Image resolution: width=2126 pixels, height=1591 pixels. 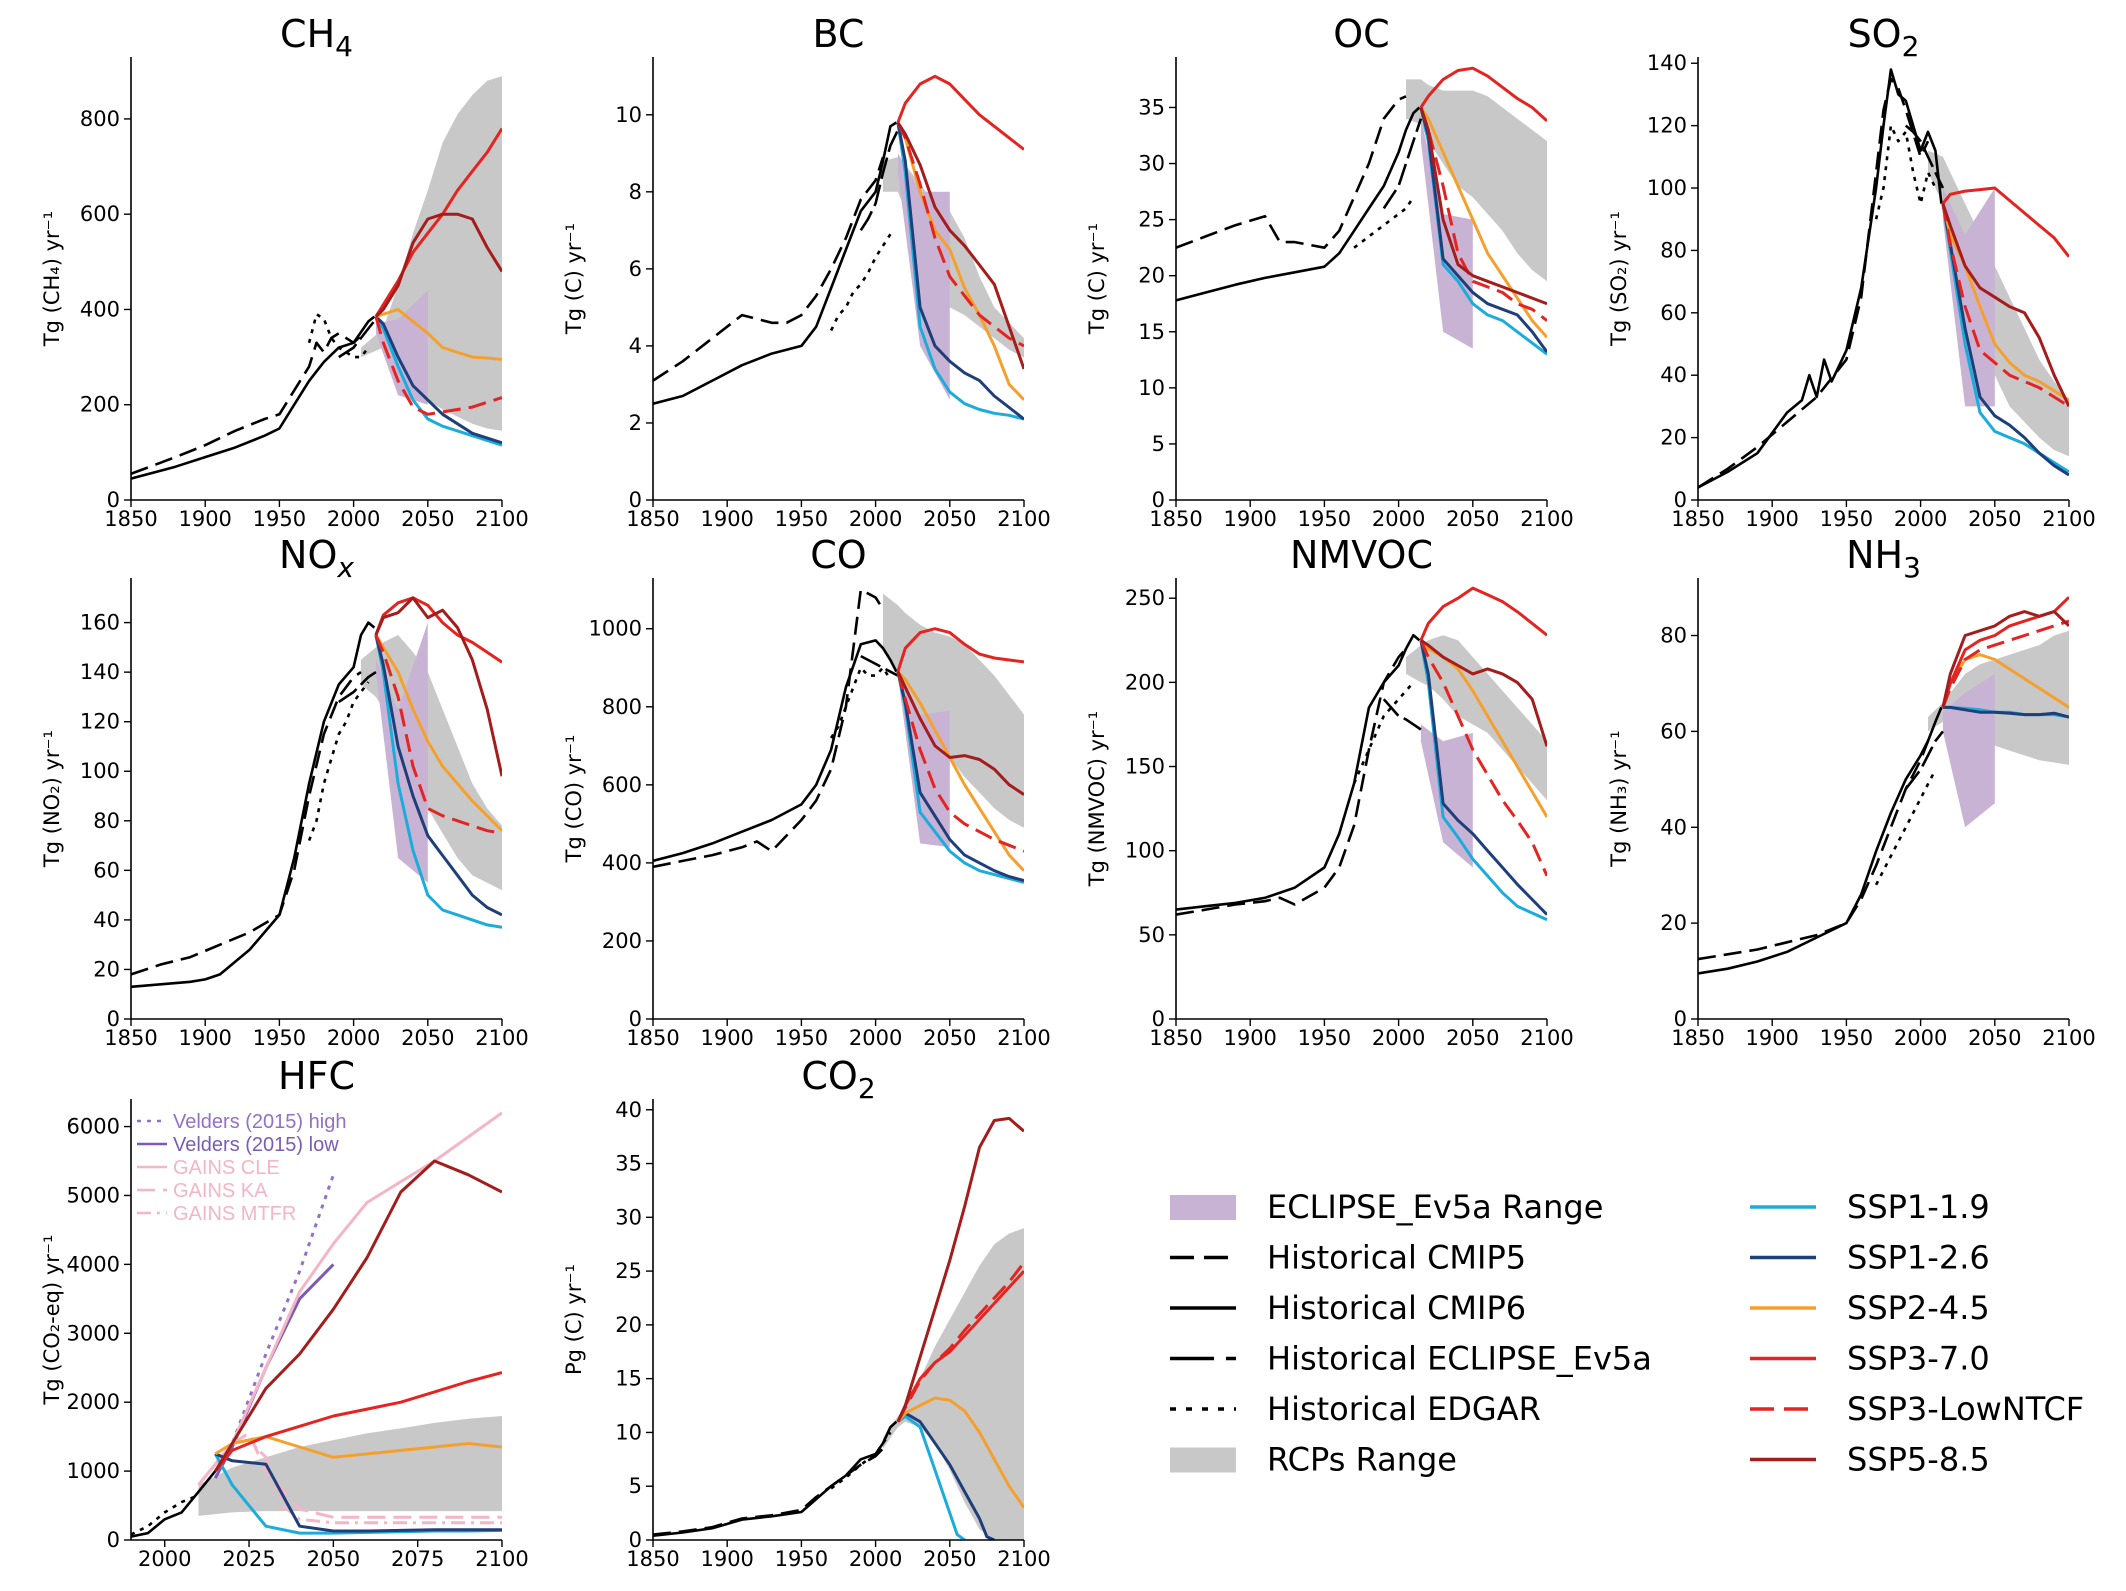 I want to click on y-tick-label: 5000, so click(x=93, y=1195).